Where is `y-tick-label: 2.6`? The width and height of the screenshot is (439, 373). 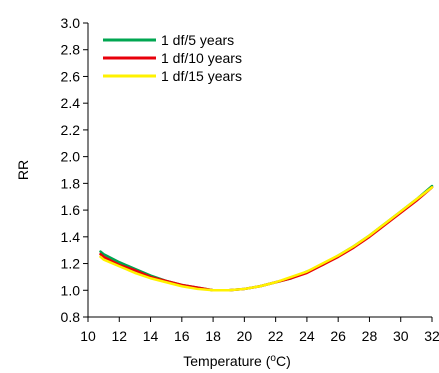
y-tick-label: 2.6 is located at coordinates (71, 76).